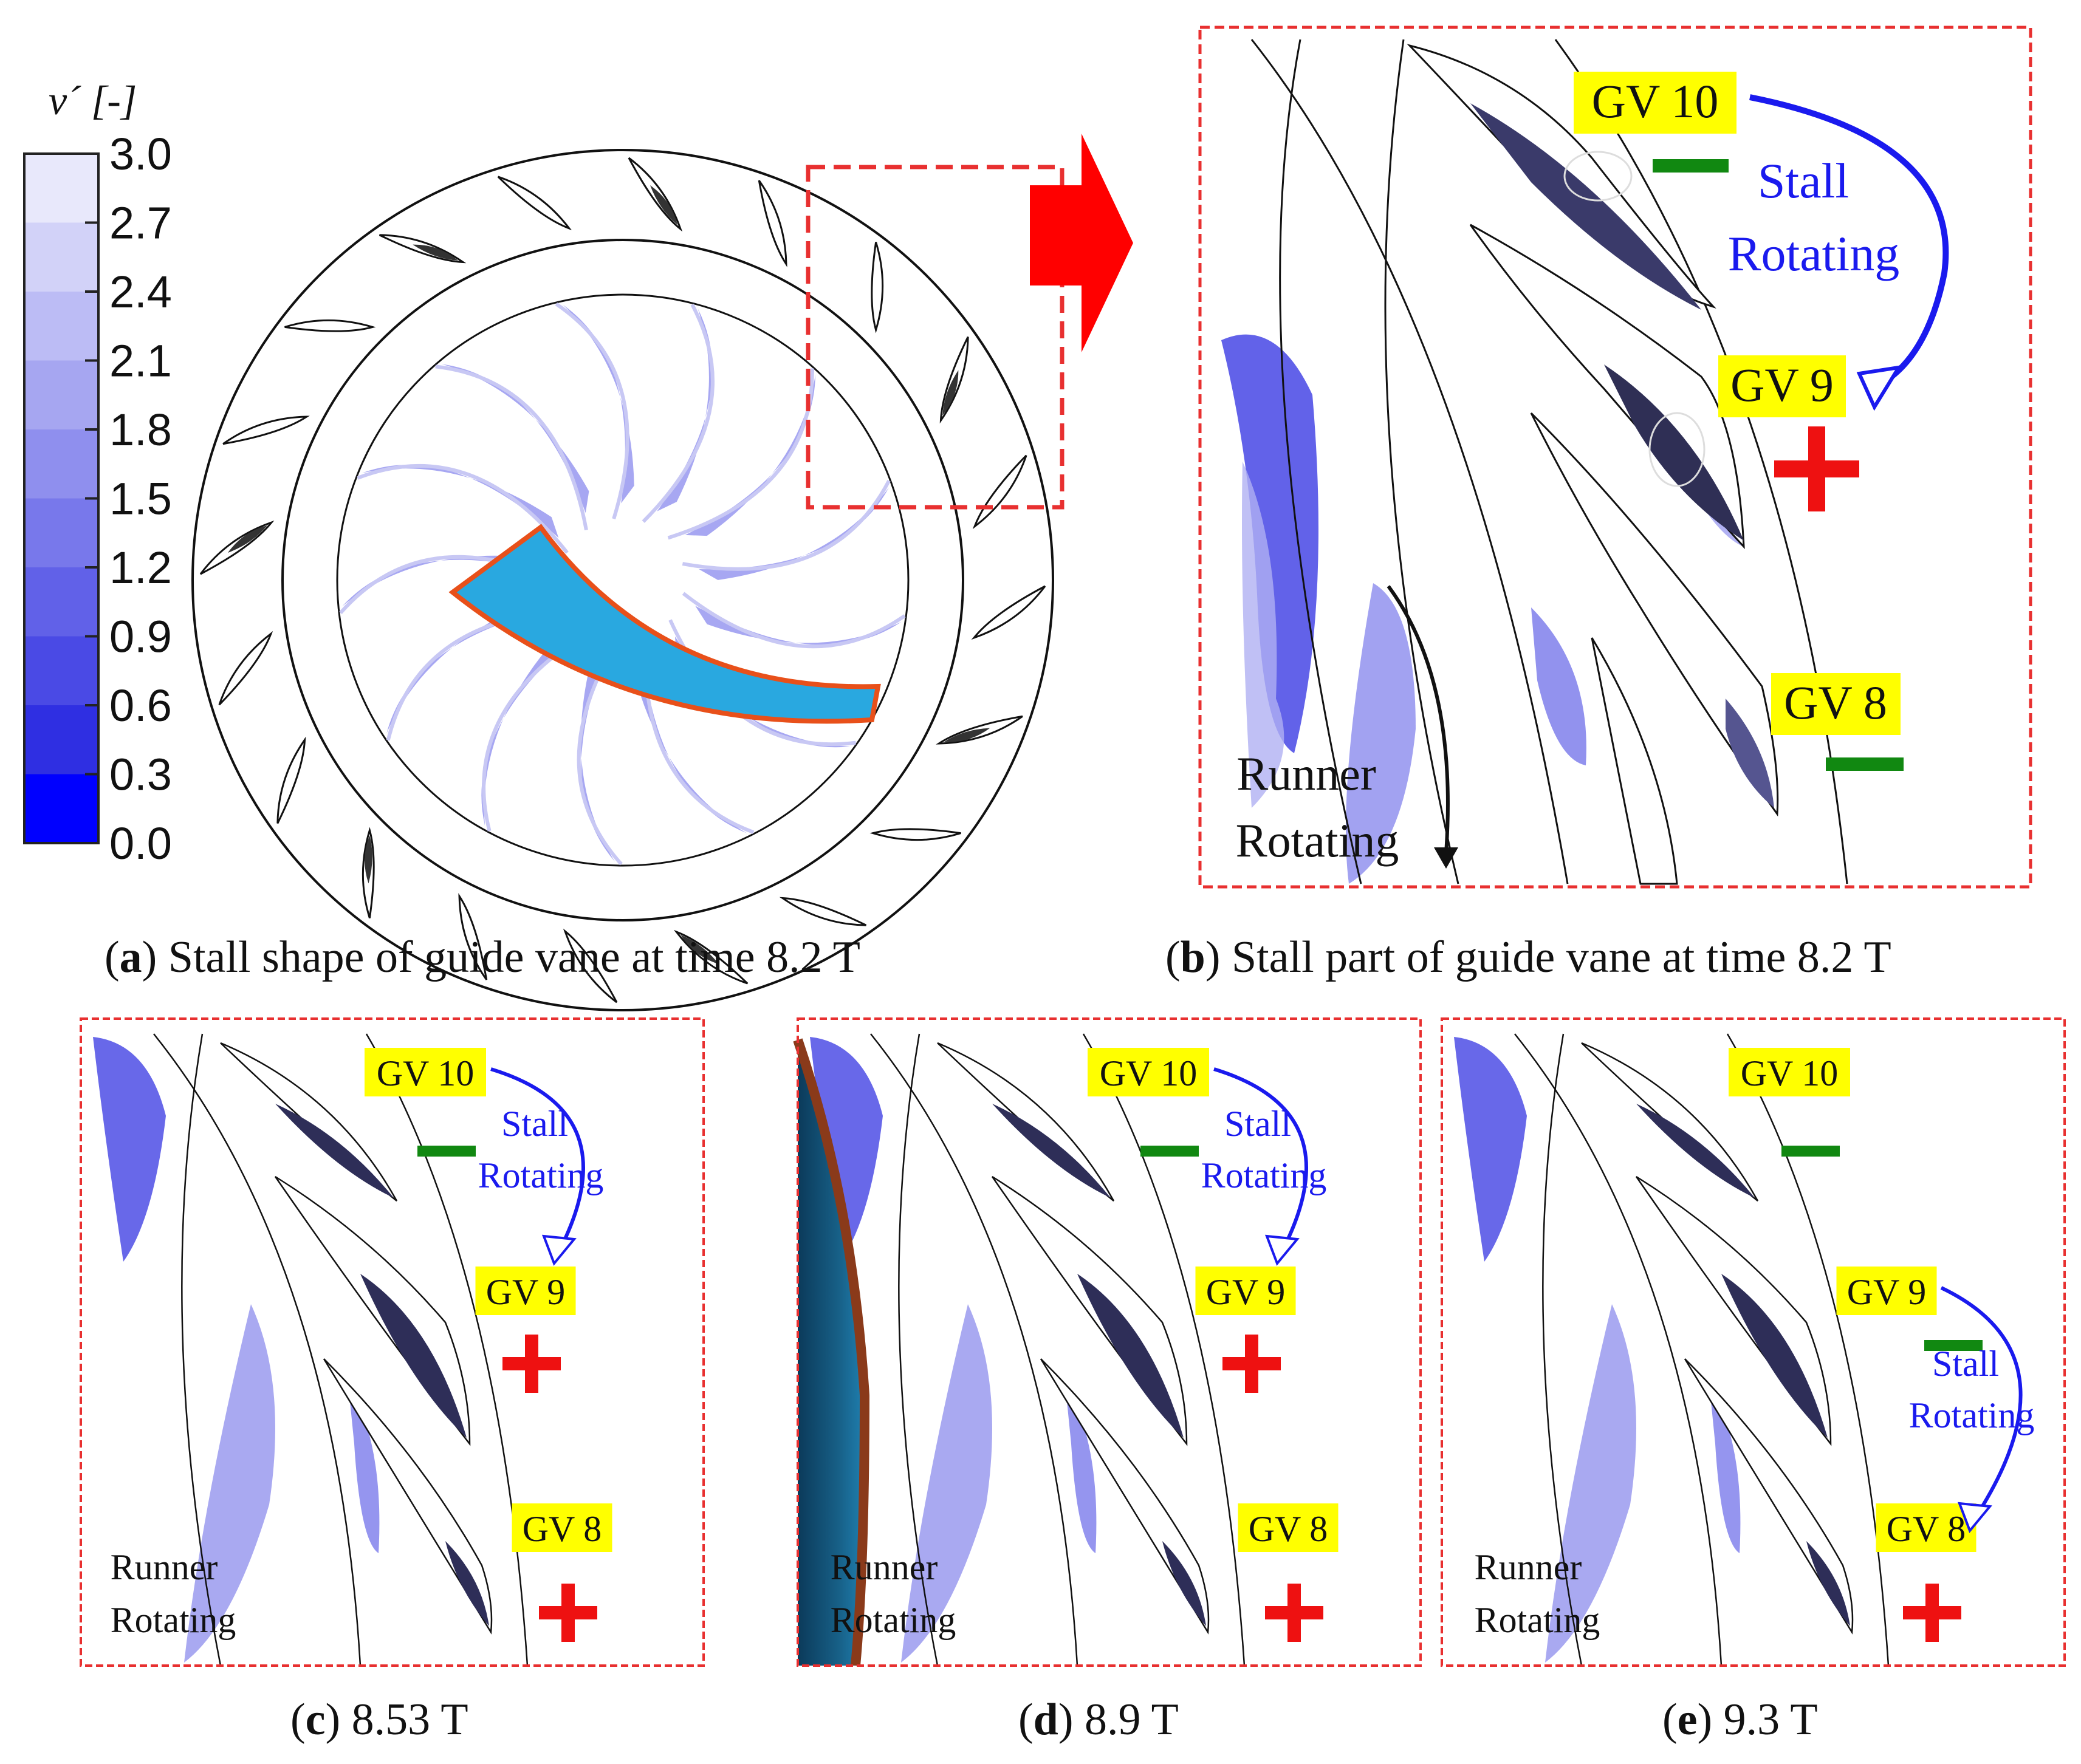 The image size is (2081, 1764). Describe the element at coordinates (140, 292) in the screenshot. I see `colorbar-tick-label: 2.4` at that location.